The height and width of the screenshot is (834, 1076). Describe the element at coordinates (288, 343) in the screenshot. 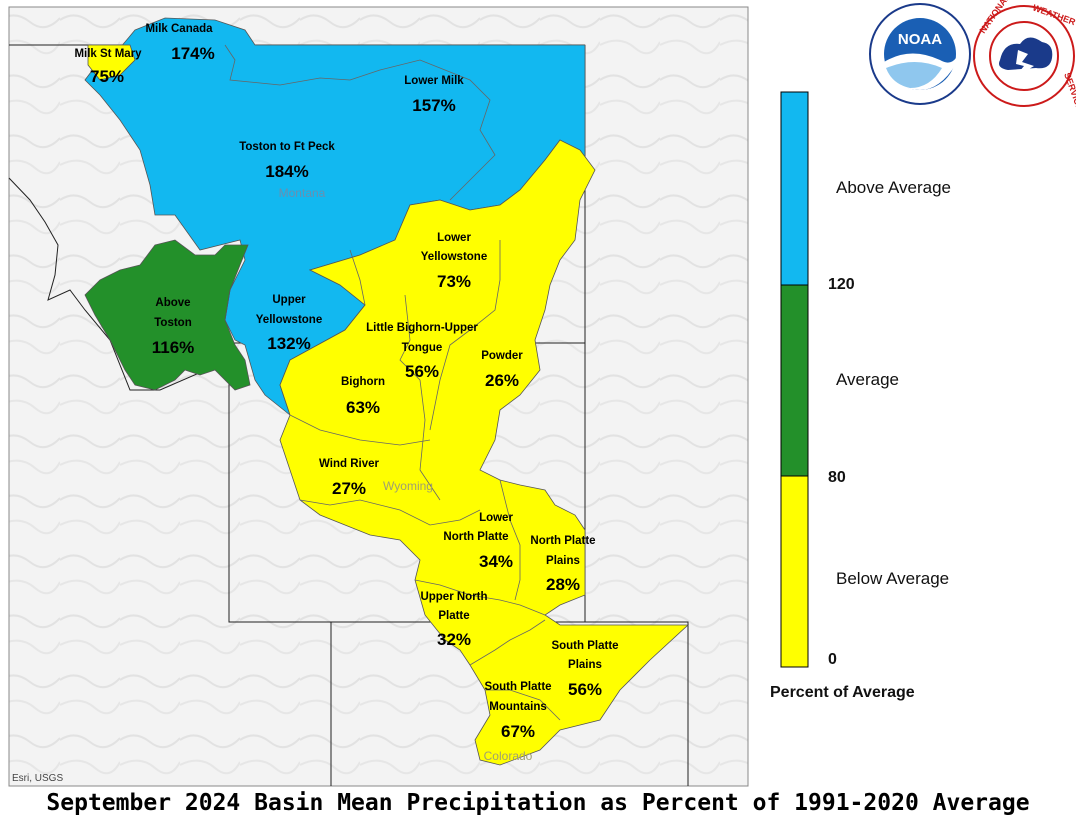

I see `basin-value: 132%` at that location.